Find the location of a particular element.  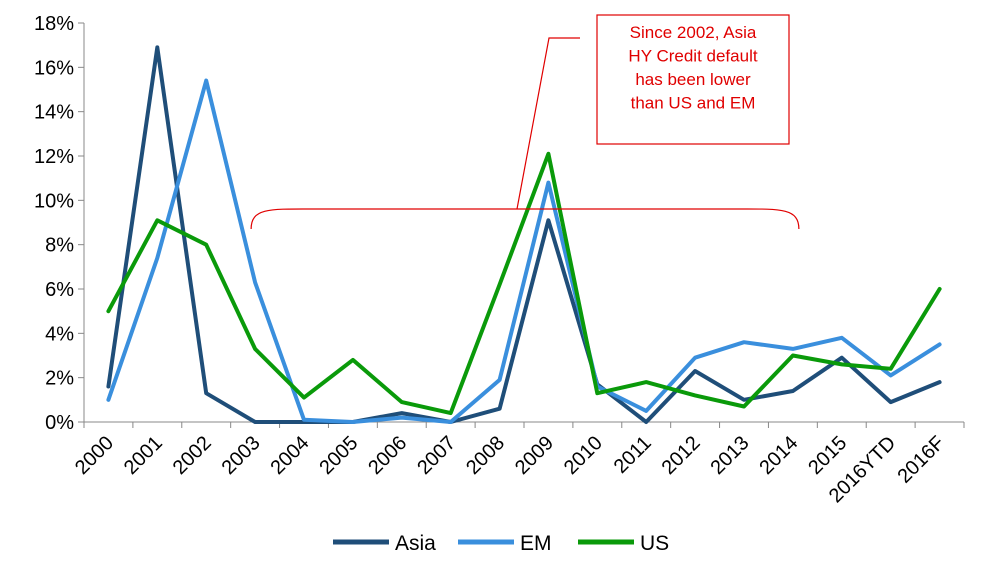

y-tick-label: 10% is located at coordinates (54, 201).